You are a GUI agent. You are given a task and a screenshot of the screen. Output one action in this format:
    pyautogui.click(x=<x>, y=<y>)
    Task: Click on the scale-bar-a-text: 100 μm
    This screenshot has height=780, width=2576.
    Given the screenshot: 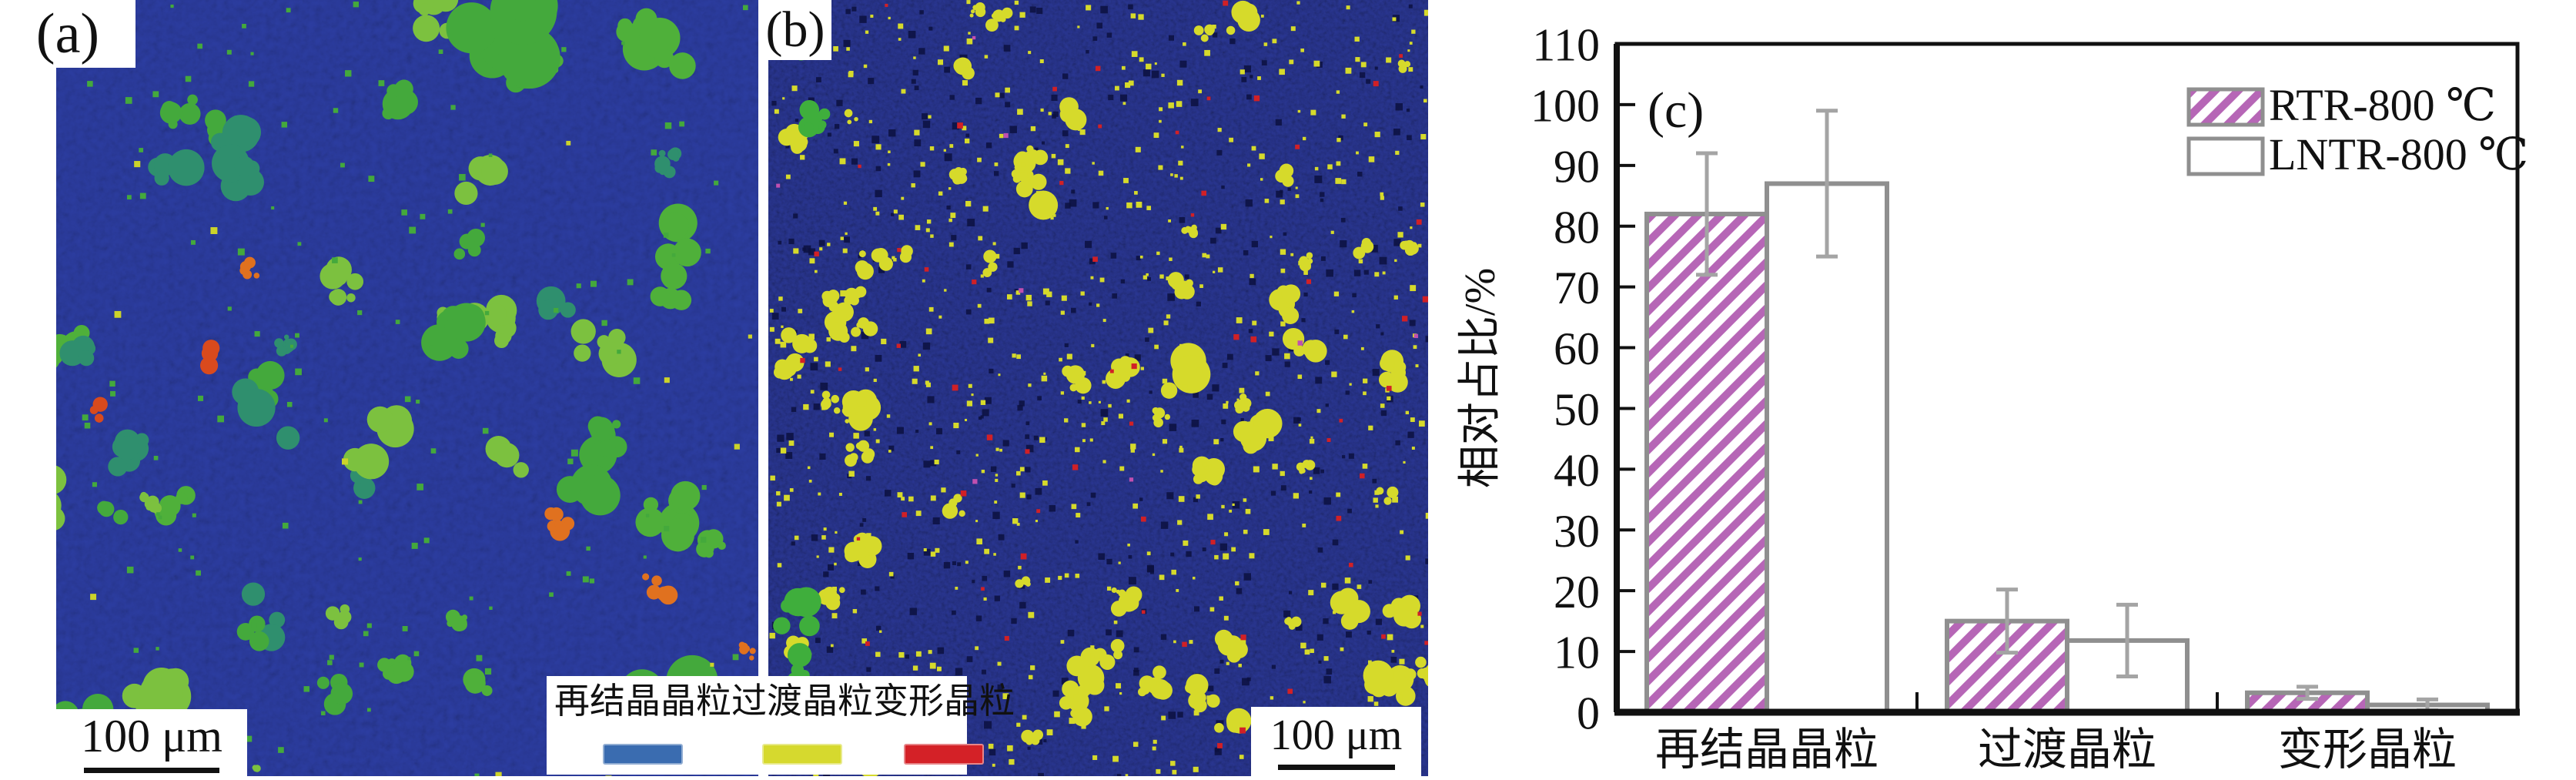 What is the action you would take?
    pyautogui.click(x=151, y=736)
    